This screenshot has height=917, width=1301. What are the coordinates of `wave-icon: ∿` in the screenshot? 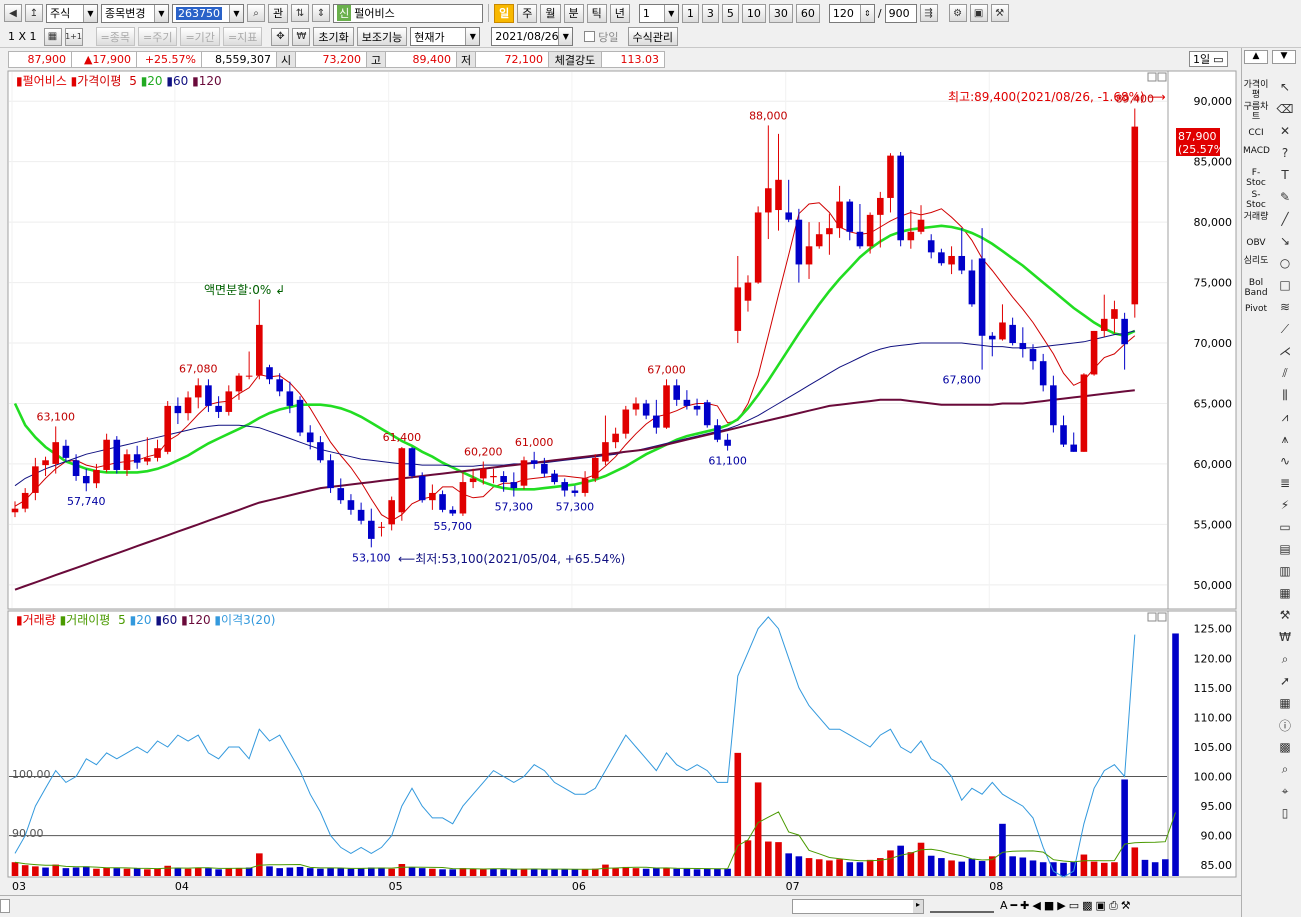 It's located at (1285, 461).